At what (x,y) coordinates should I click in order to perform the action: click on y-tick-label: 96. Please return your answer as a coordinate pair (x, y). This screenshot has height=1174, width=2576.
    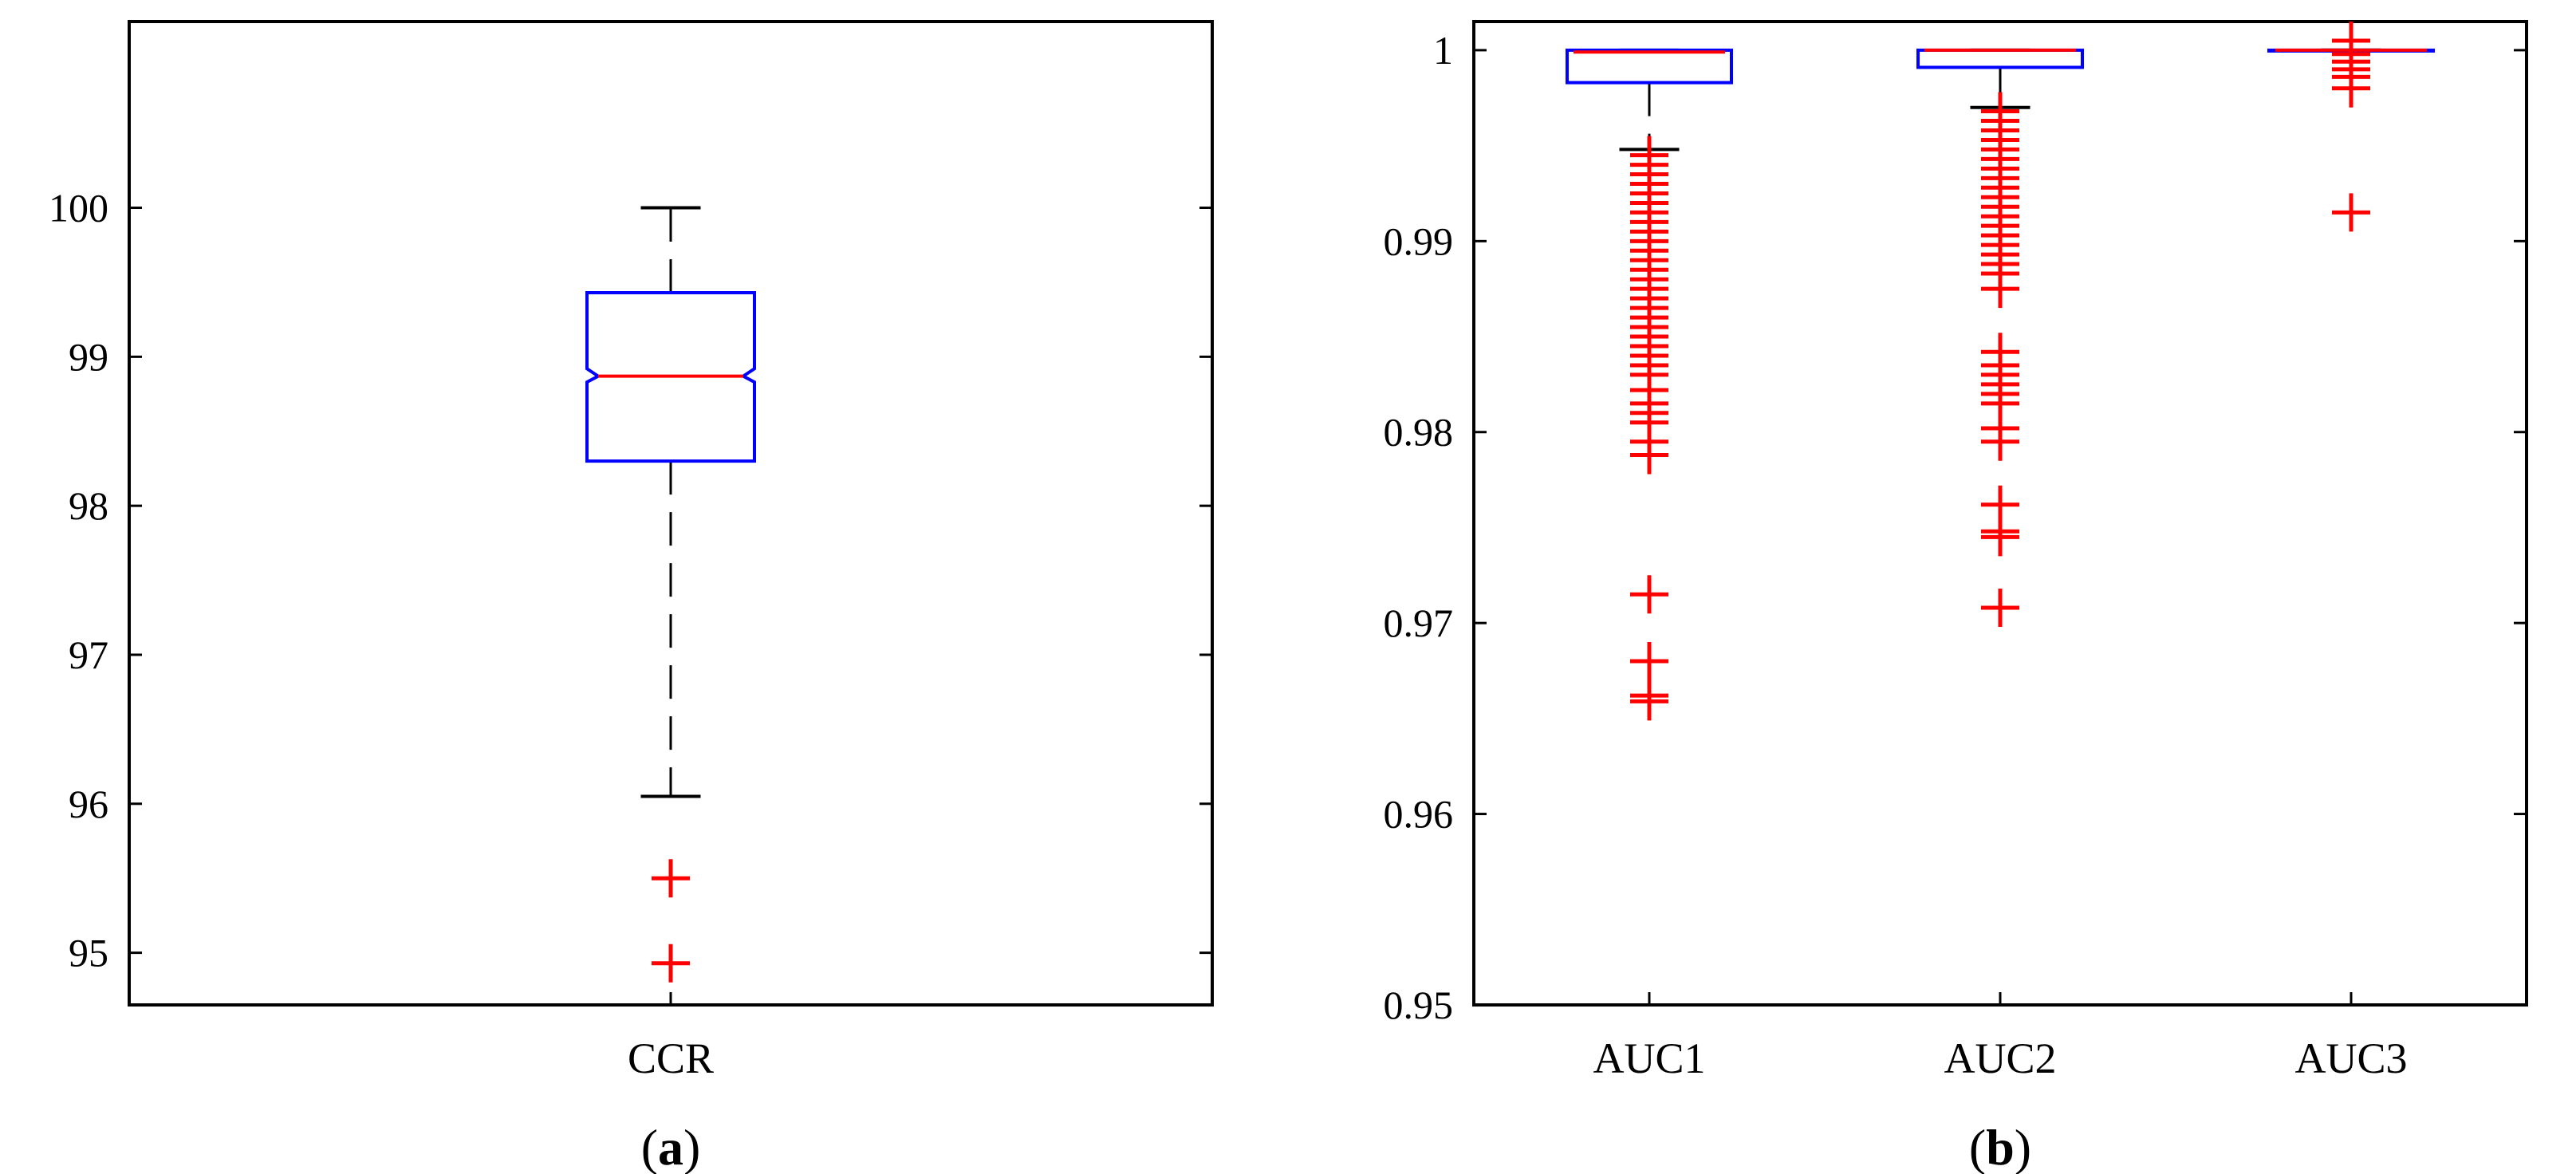
    Looking at the image, I should click on (88, 804).